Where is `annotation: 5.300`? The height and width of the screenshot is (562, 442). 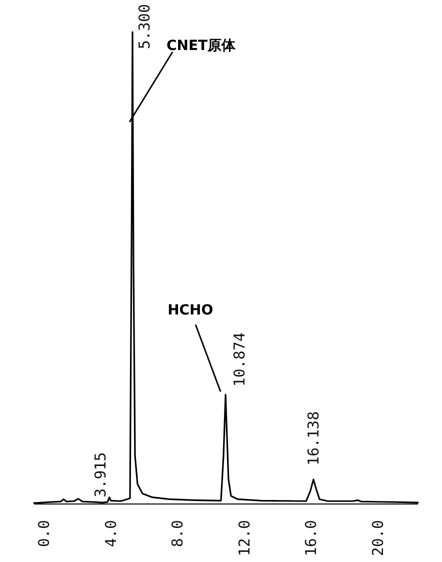 annotation: 5.300 is located at coordinates (145, 27).